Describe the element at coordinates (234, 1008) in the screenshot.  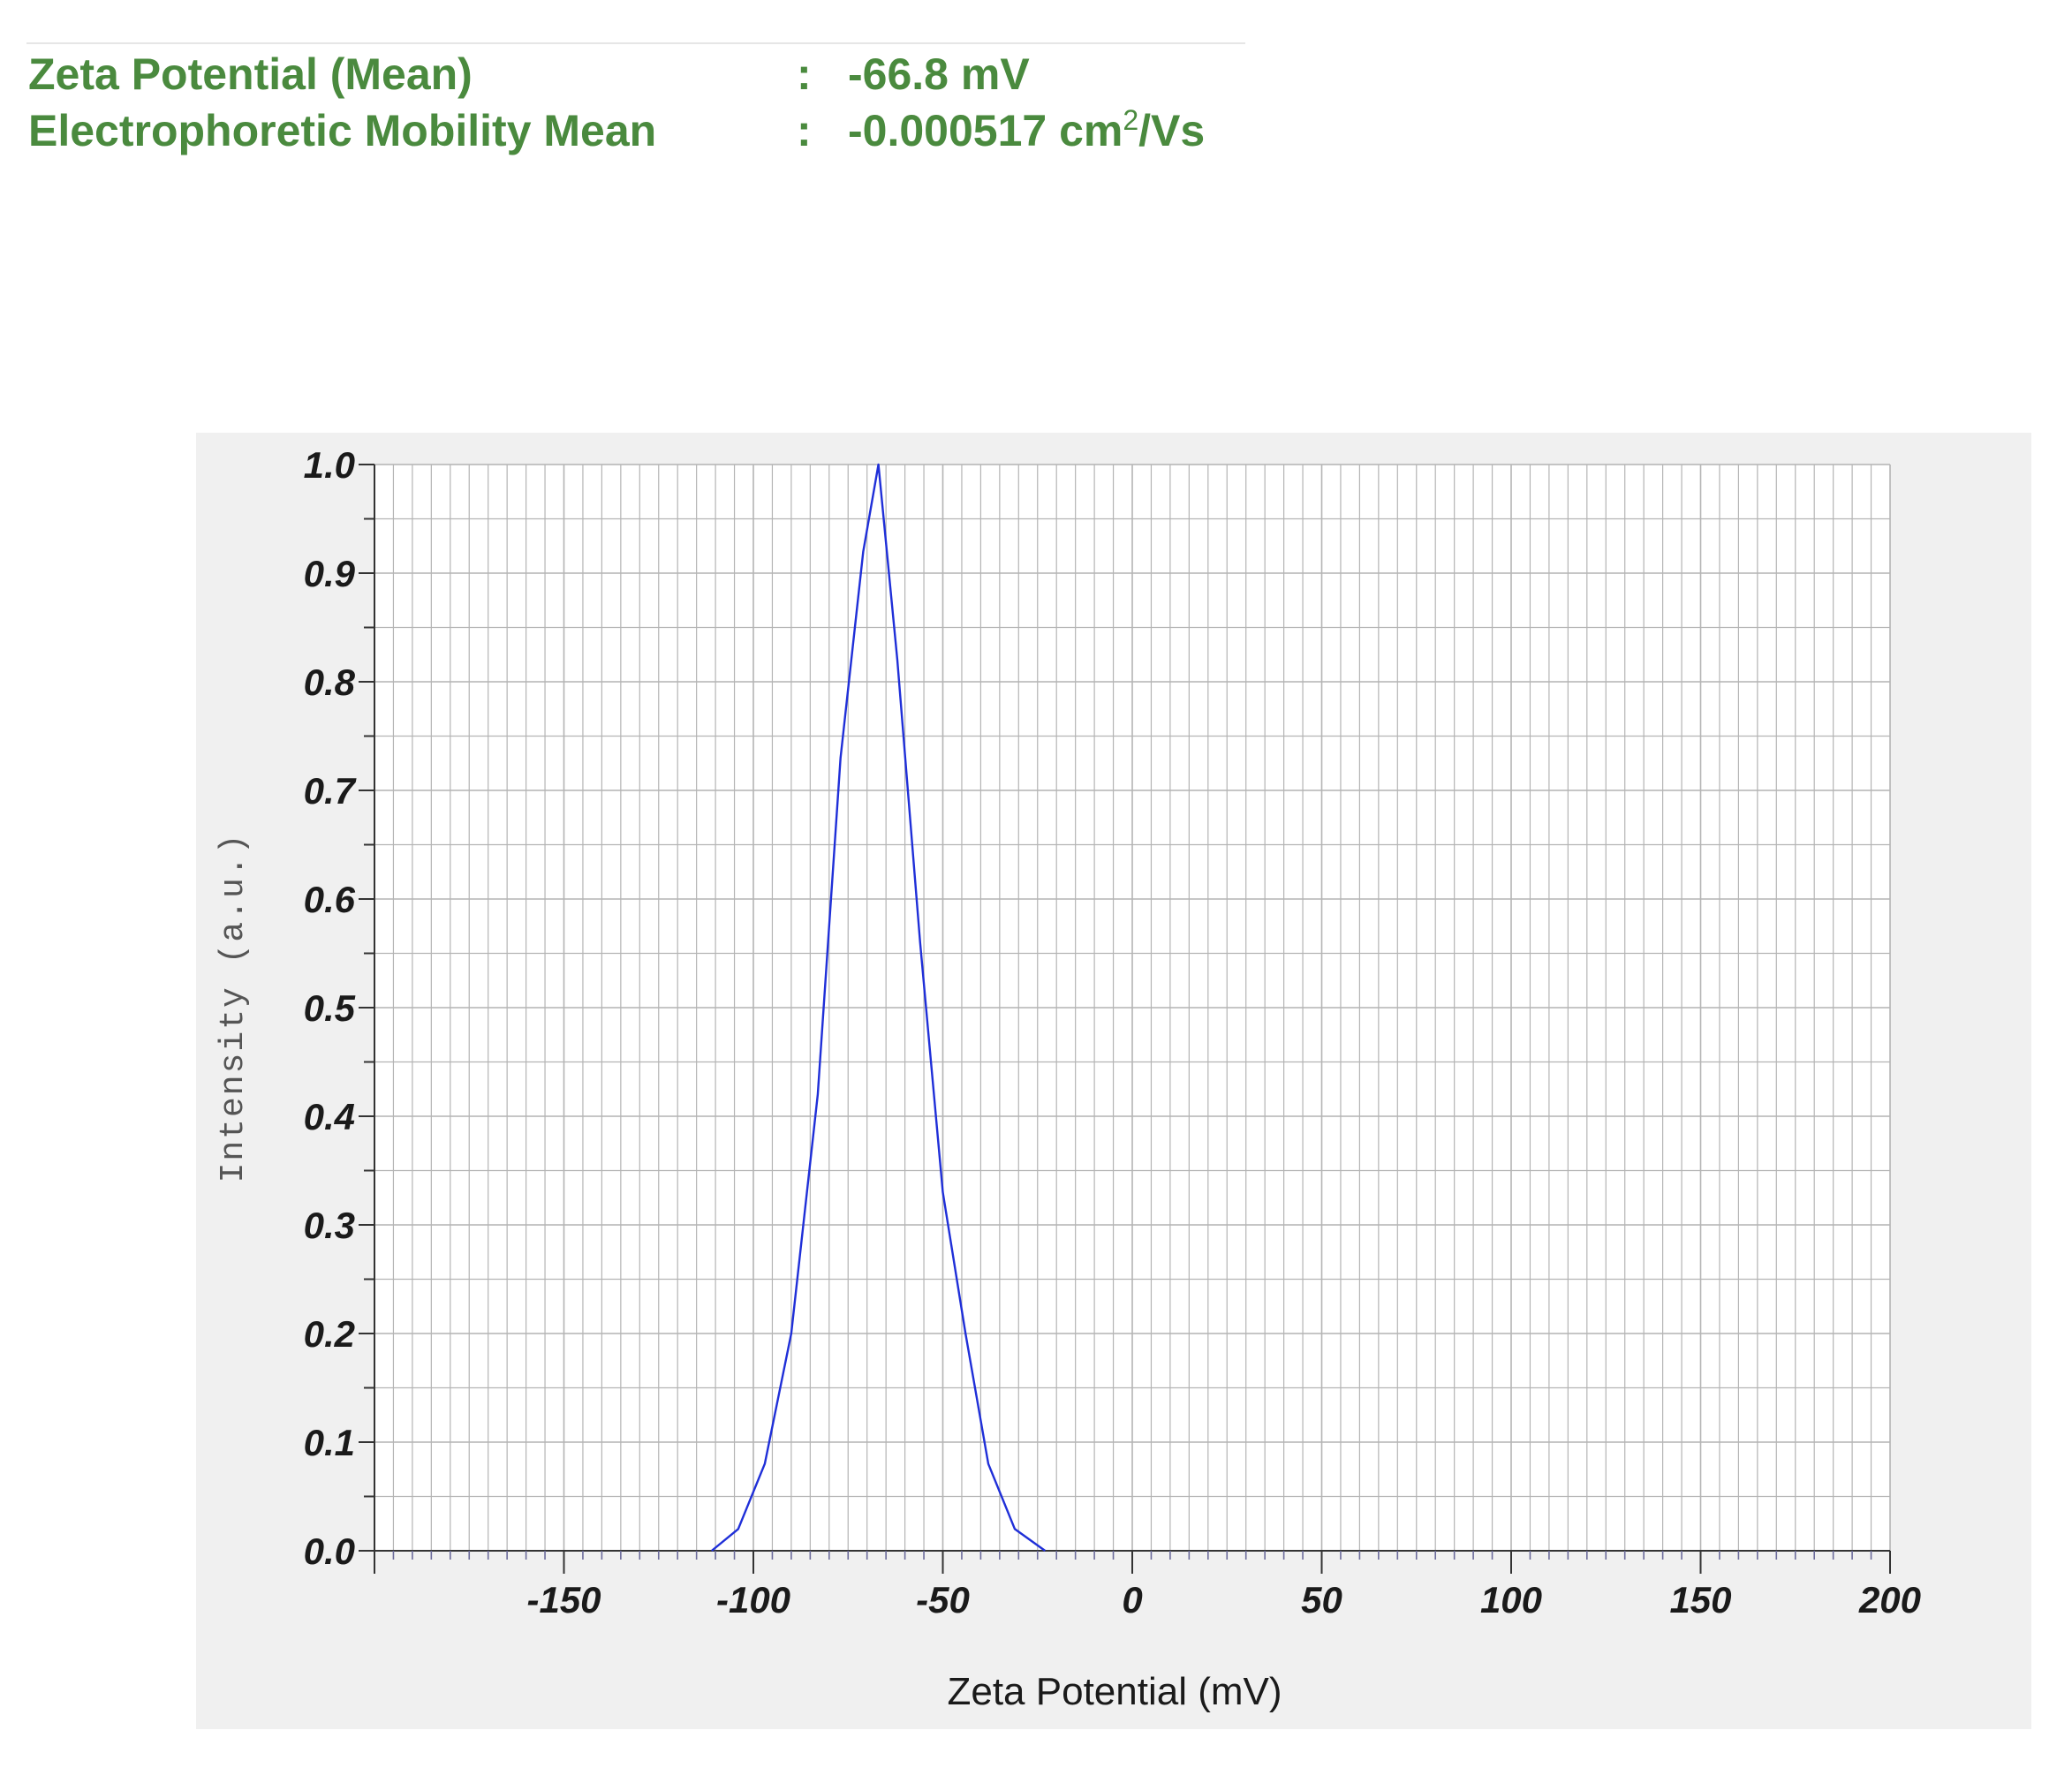
I see `y-axis-title: Intensity (a.u.)` at that location.